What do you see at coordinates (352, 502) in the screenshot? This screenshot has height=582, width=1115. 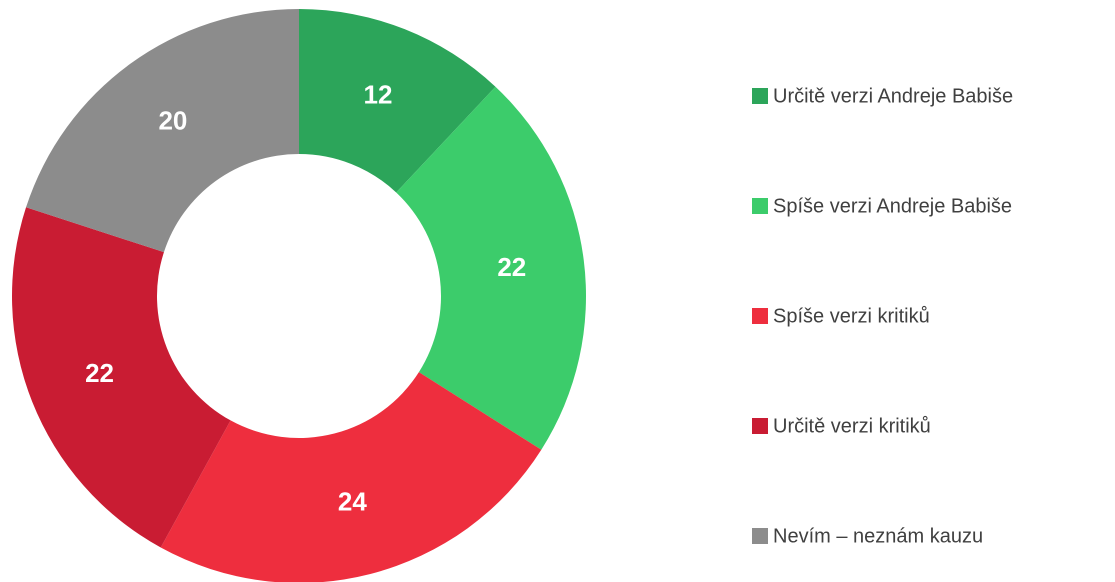 I see `data-label: 24` at bounding box center [352, 502].